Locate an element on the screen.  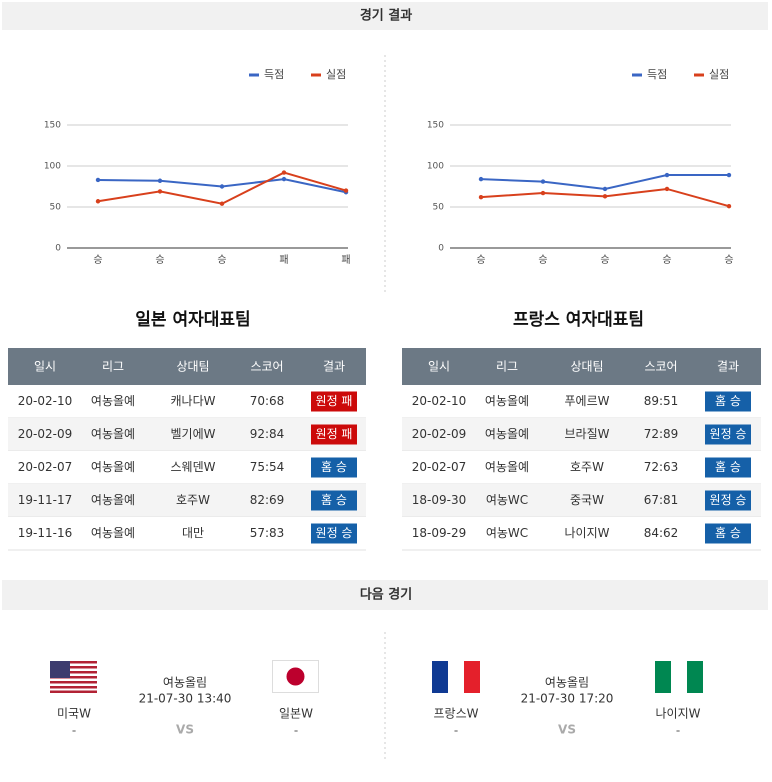
cell: 호주W is located at coordinates (587, 467).